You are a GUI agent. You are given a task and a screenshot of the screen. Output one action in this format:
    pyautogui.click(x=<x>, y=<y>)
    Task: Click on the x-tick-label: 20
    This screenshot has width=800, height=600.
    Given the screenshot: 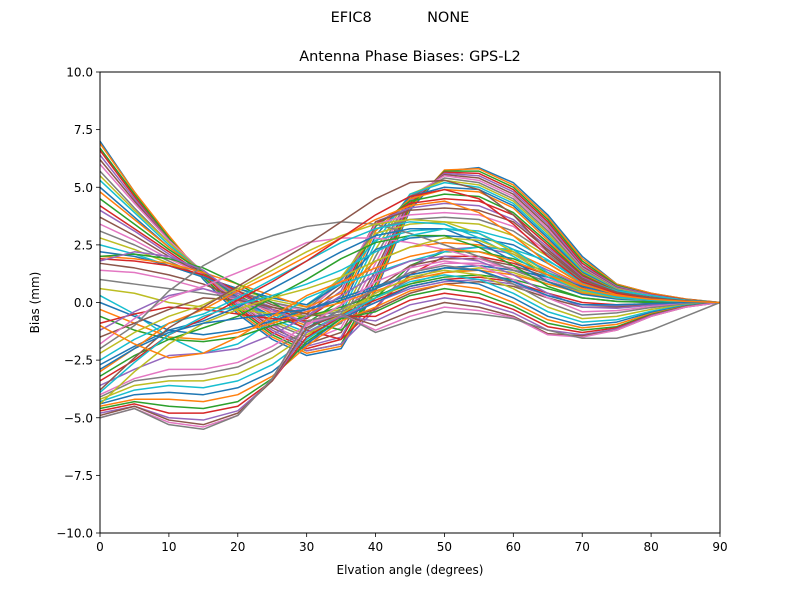 What is the action you would take?
    pyautogui.click(x=237, y=547)
    